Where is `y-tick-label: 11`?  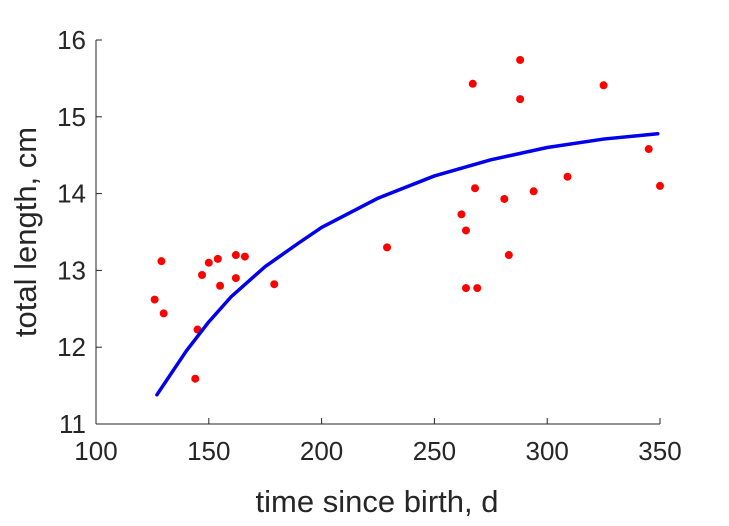
y-tick-label: 11 is located at coordinates (72, 424).